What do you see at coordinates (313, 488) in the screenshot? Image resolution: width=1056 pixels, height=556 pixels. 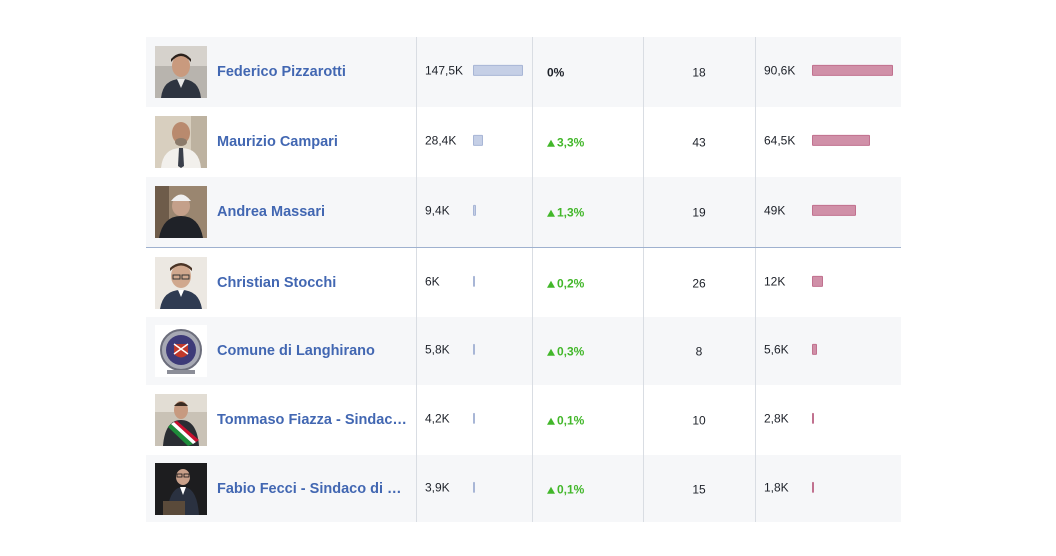 I see `page-name-link: Fabio Fecci - Sindaco di Noceto` at bounding box center [313, 488].